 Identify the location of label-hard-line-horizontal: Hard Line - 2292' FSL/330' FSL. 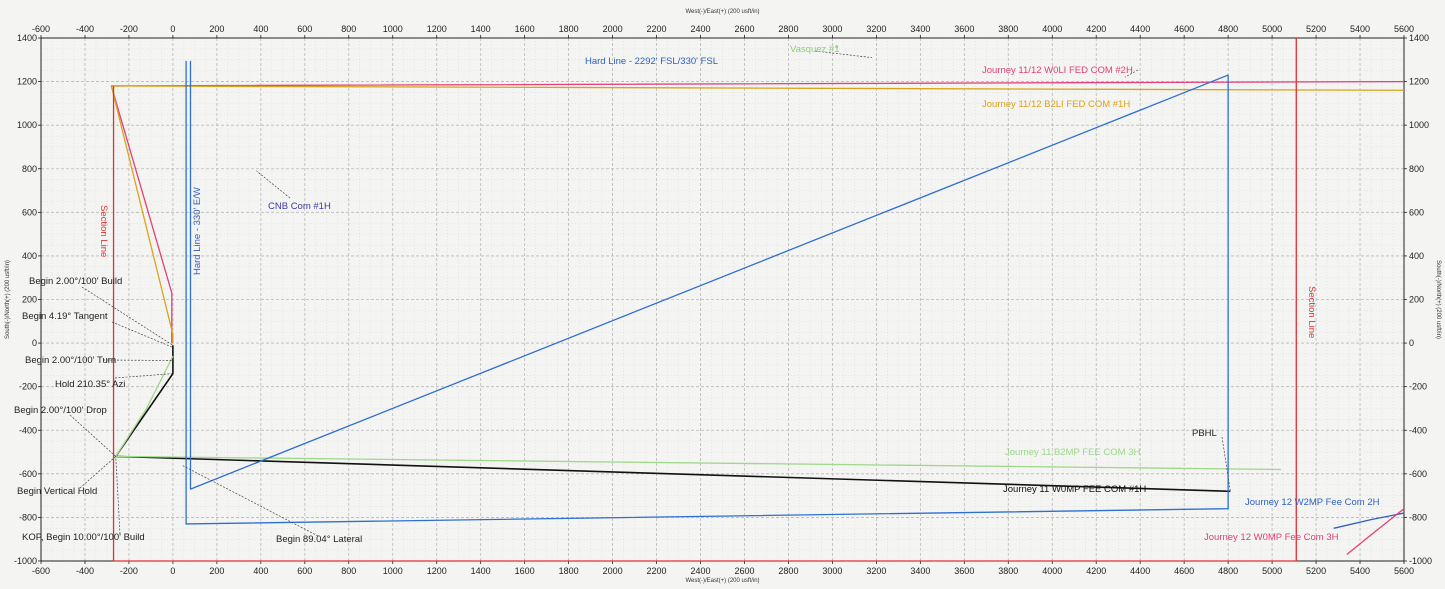
(651, 61).